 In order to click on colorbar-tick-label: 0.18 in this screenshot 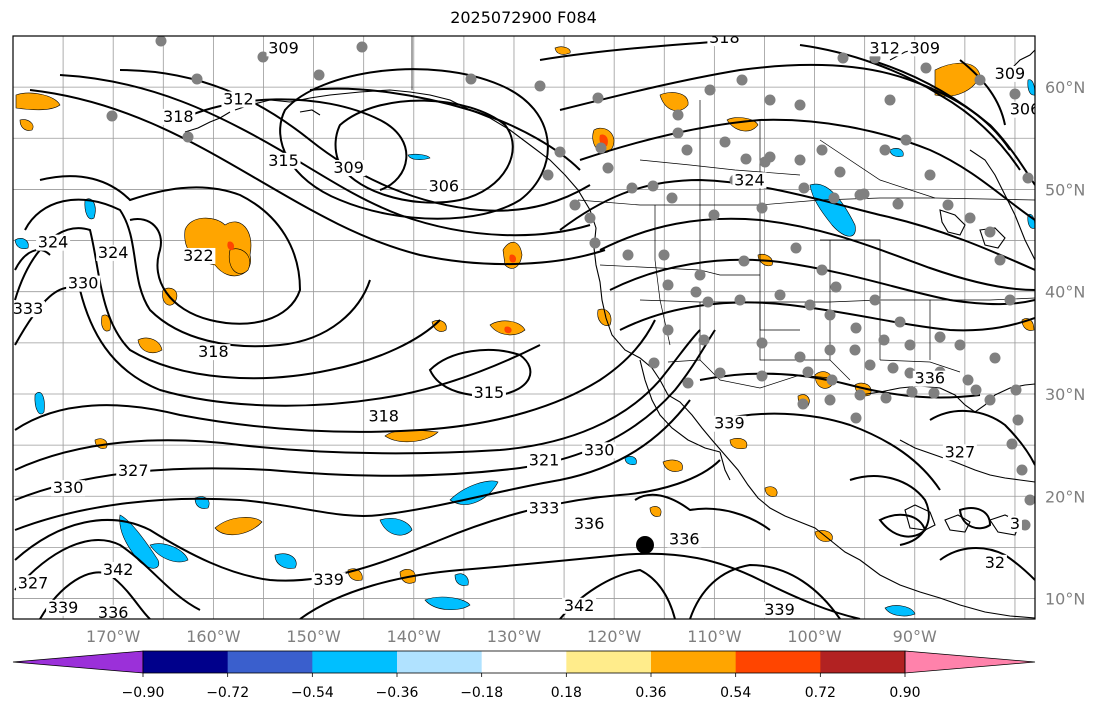, I will do `click(566, 693)`.